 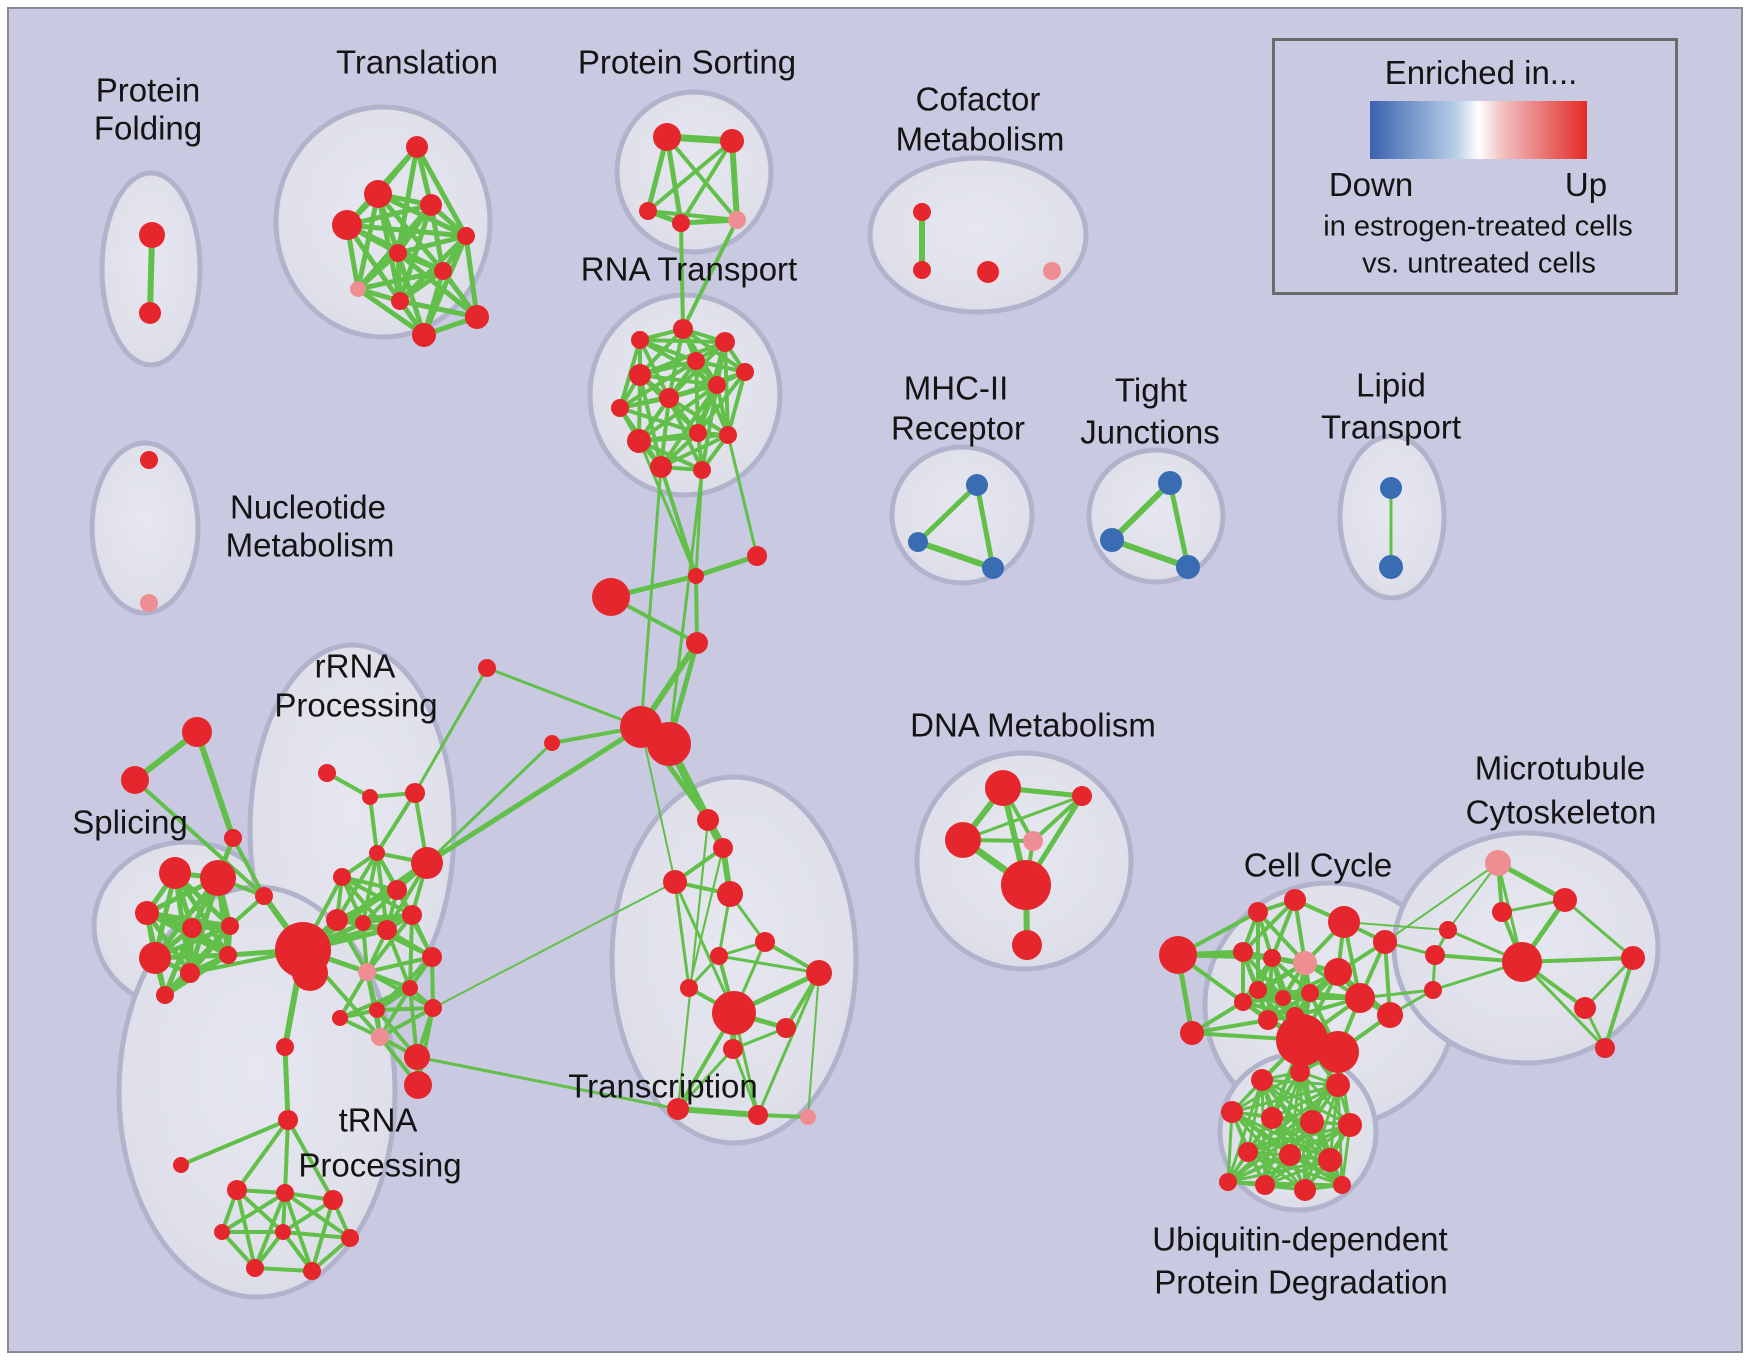 I want to click on gene-set-node-trna-processing, so click(x=222, y=1232).